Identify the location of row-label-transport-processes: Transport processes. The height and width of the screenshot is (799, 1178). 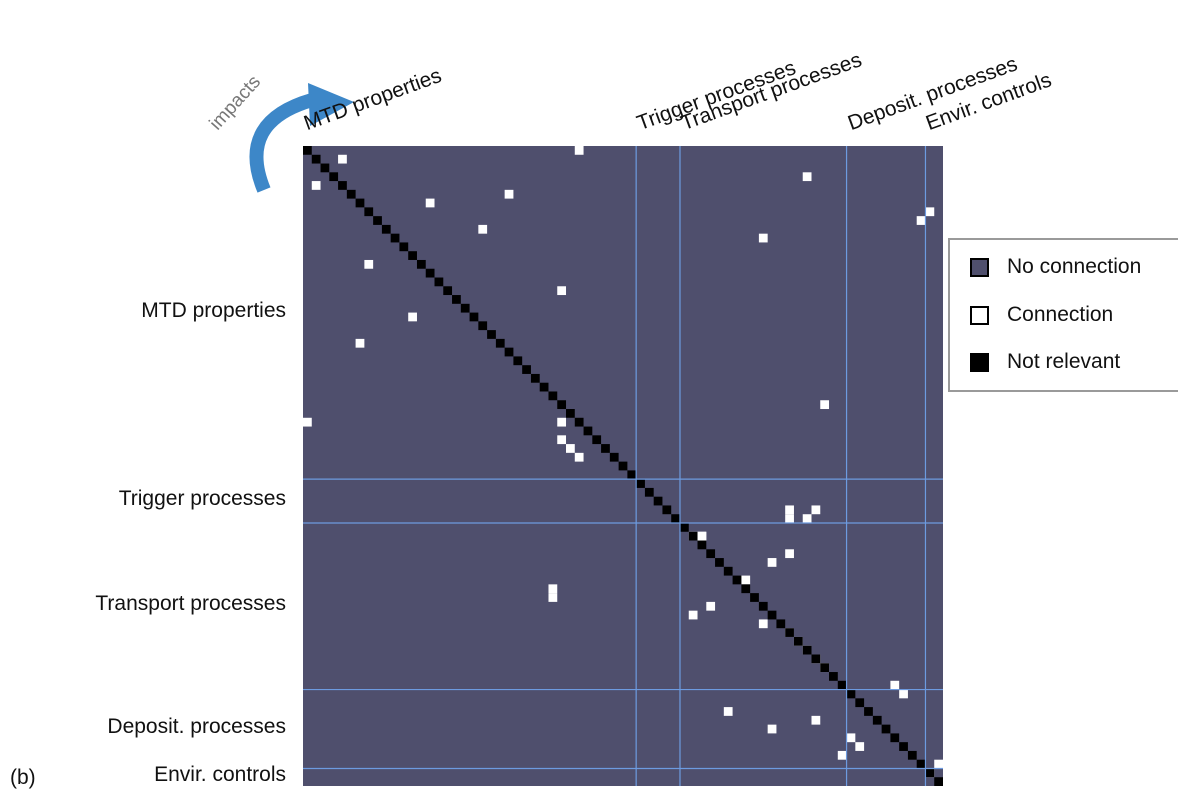
(190, 604).